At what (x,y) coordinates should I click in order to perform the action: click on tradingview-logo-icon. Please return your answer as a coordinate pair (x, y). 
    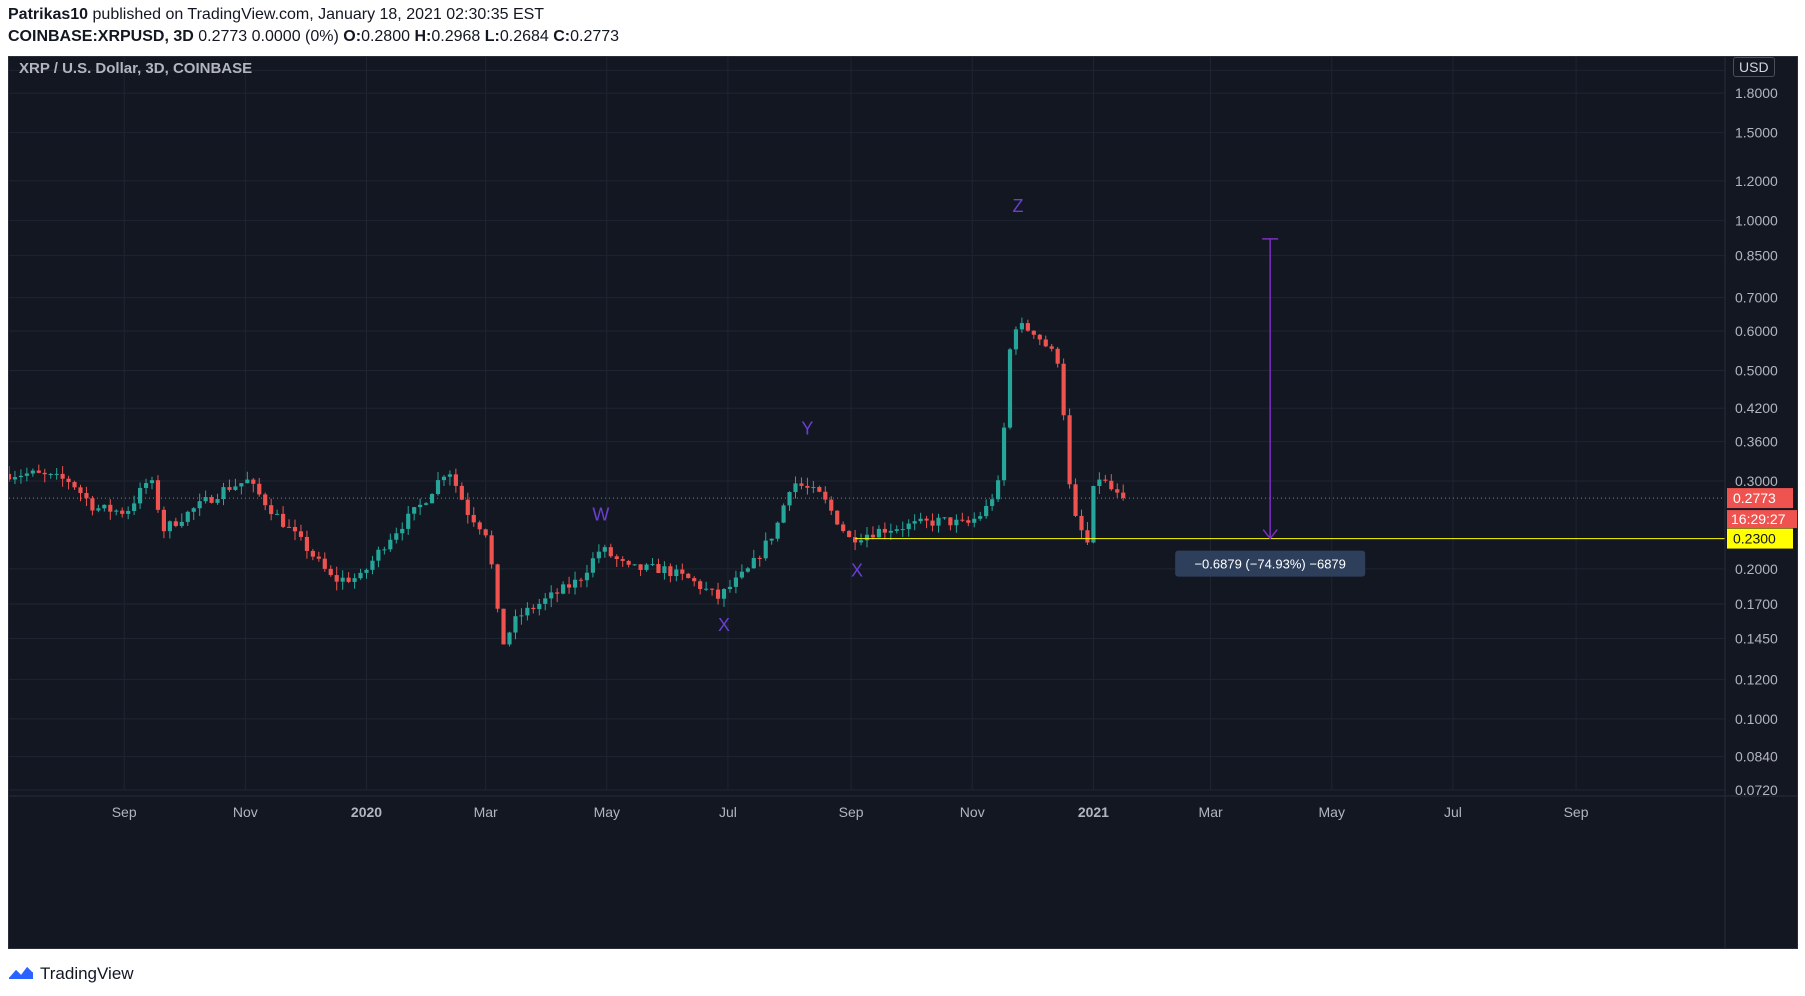
    Looking at the image, I should click on (21, 974).